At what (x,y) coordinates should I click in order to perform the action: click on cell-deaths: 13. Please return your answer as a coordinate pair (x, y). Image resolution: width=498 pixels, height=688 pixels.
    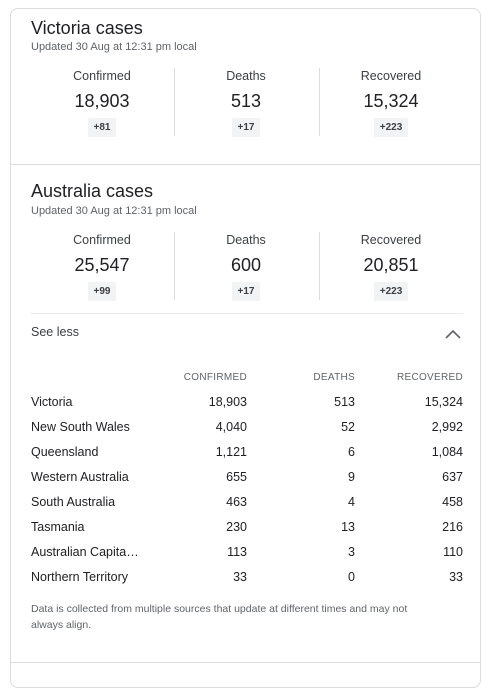
    Looking at the image, I should click on (348, 527).